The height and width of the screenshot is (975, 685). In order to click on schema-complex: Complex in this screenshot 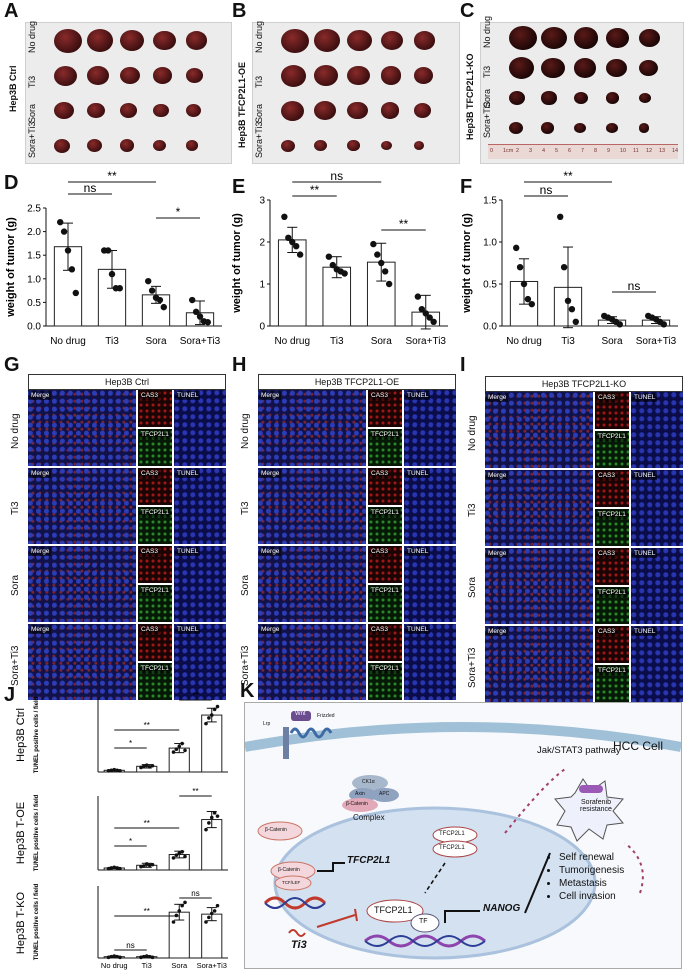, I will do `click(369, 817)`.